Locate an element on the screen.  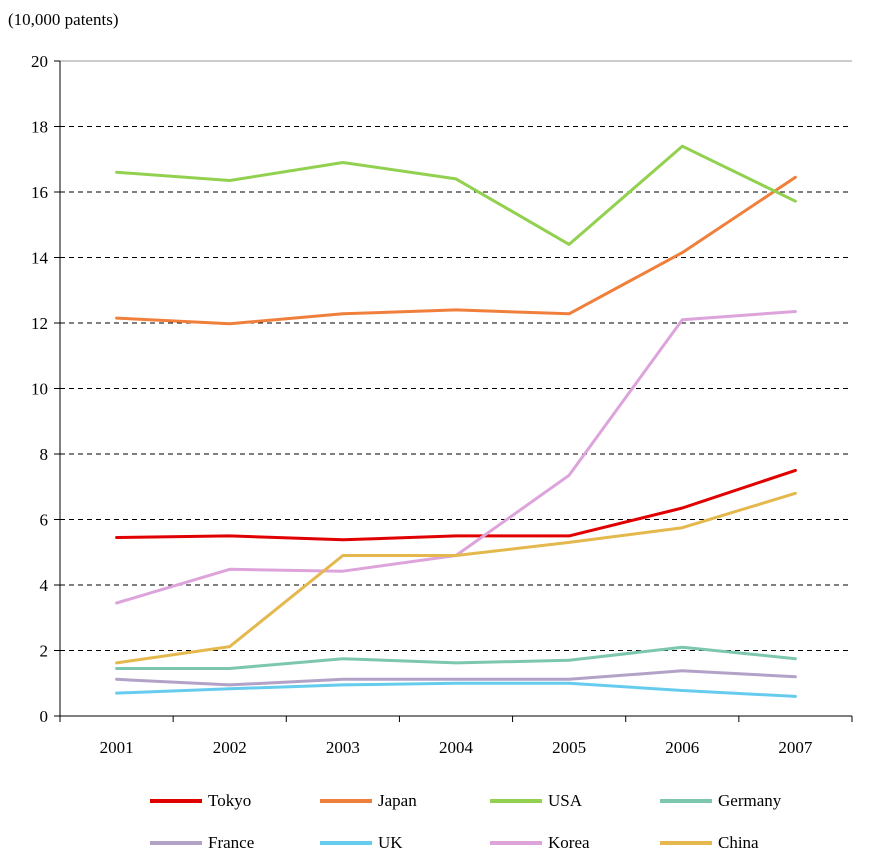
legend-swatch-china is located at coordinates (686, 843).